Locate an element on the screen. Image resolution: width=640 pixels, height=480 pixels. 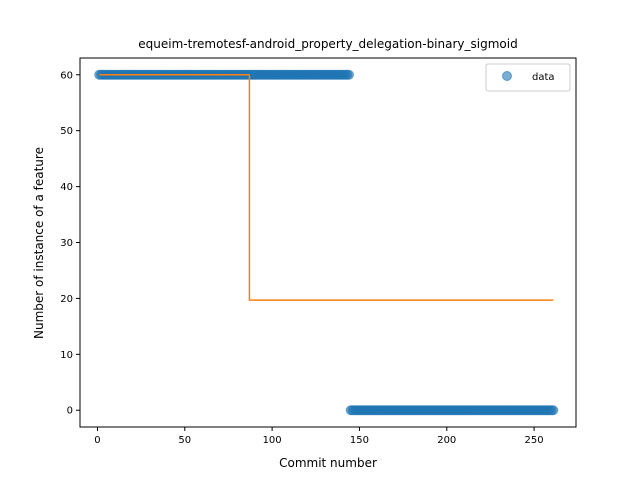
x-axis: 0 50 100 150 200 250 is located at coordinates (319, 436).